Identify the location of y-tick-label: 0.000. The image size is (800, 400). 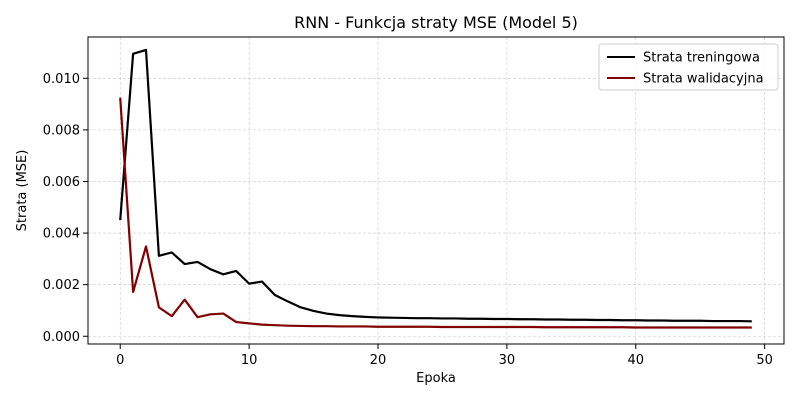
(61, 337).